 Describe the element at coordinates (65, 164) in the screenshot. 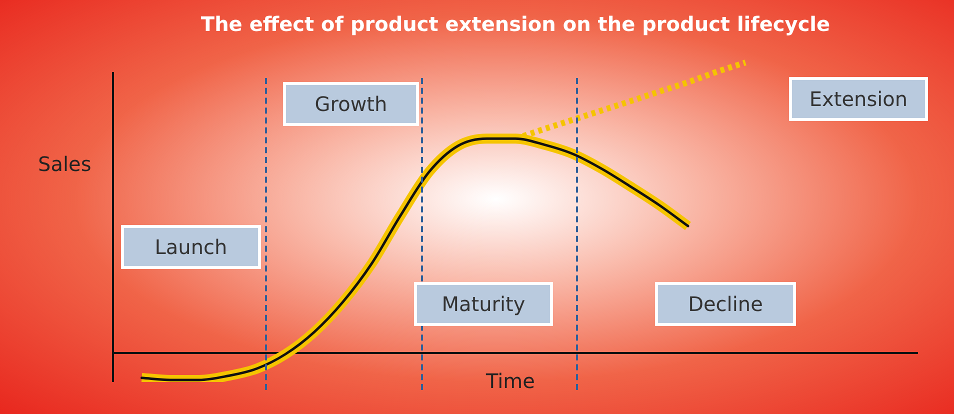

I see `y-axis-title: Sales` at that location.